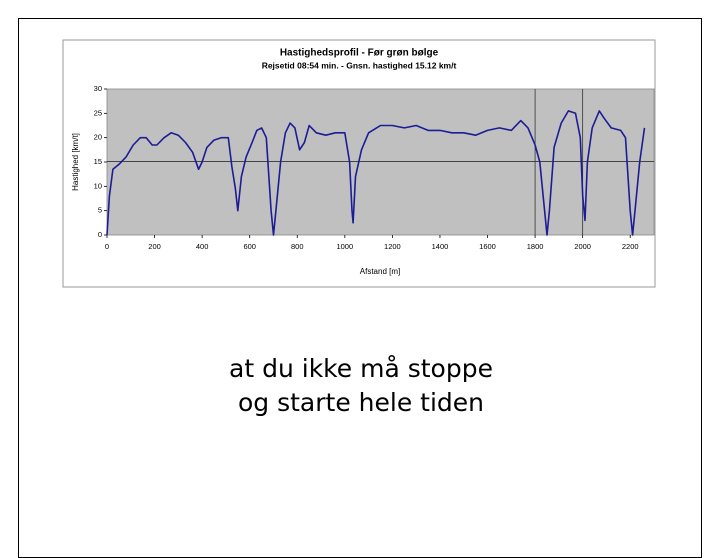  Describe the element at coordinates (202, 246) in the screenshot. I see `x-tick-label: 400` at that location.